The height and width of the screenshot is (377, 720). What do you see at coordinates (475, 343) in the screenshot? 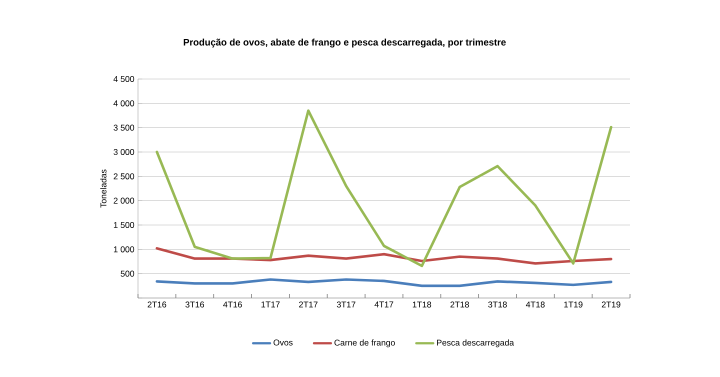
I see `legend-label: Pesca descarregada` at bounding box center [475, 343].